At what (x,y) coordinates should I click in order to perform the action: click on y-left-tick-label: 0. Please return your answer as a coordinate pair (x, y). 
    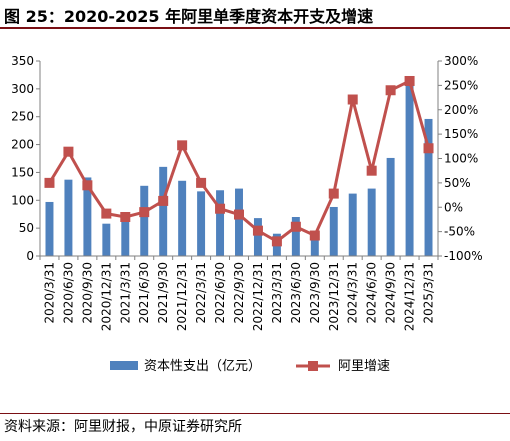
    Looking at the image, I should click on (30, 256).